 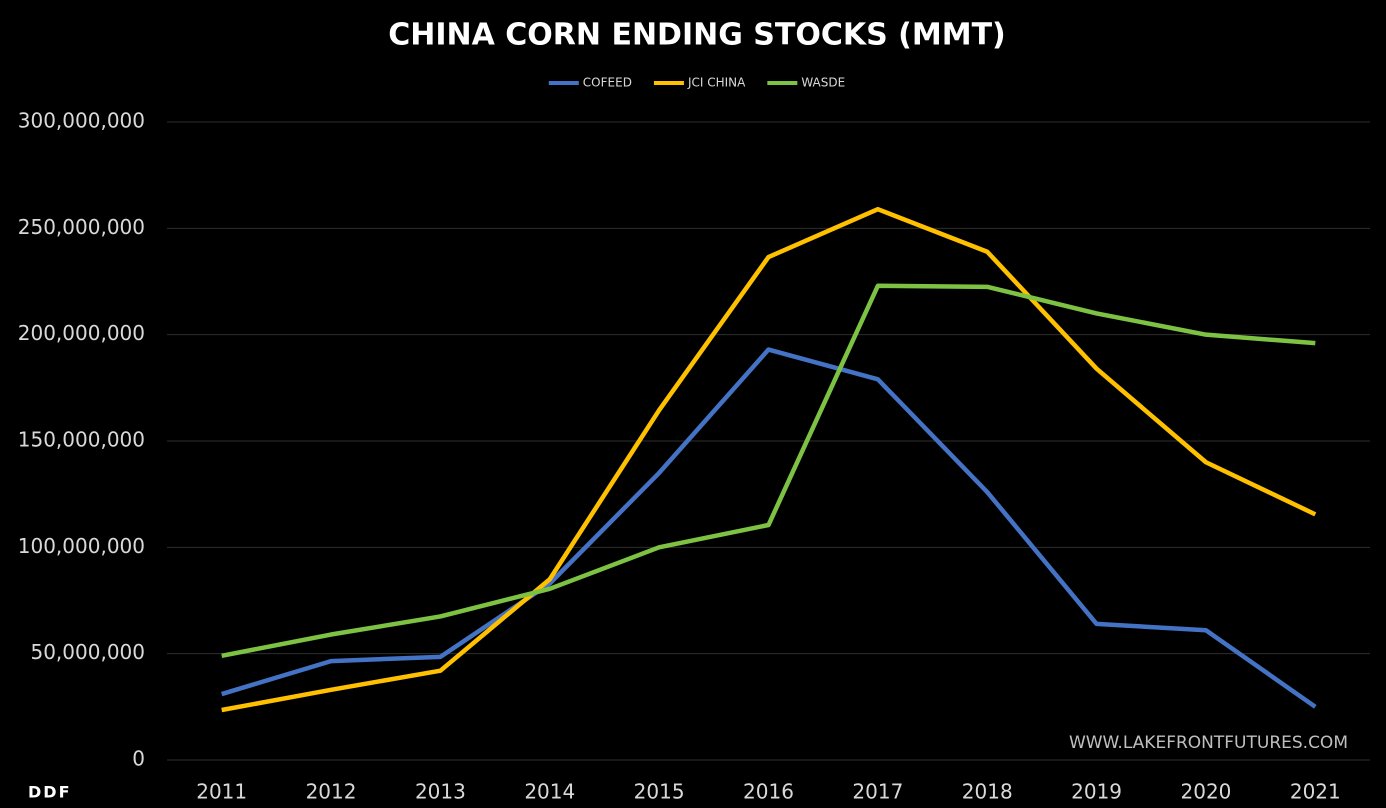 What do you see at coordinates (81, 440) in the screenshot?
I see `y-tick-label: 150,000,000` at bounding box center [81, 440].